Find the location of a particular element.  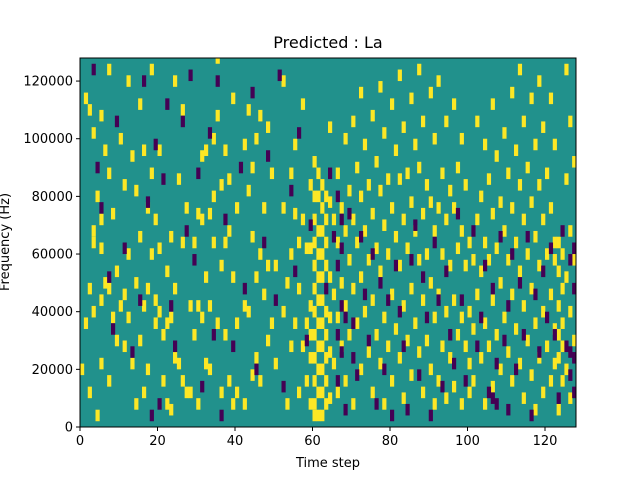

y-tick-label: 80000 is located at coordinates (52, 197).